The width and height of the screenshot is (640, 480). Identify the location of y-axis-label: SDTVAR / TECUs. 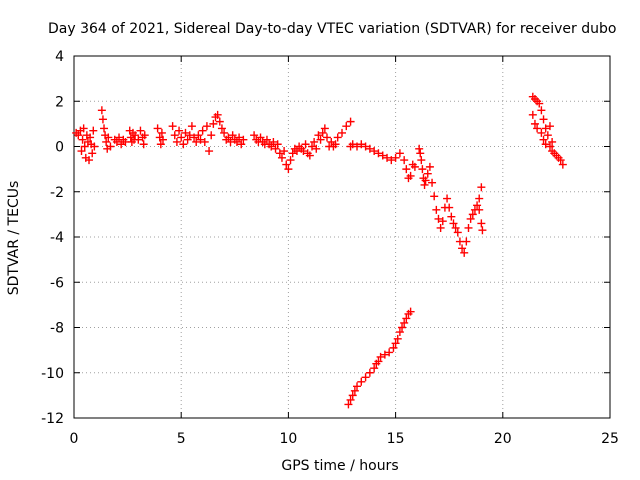
(14, 238).